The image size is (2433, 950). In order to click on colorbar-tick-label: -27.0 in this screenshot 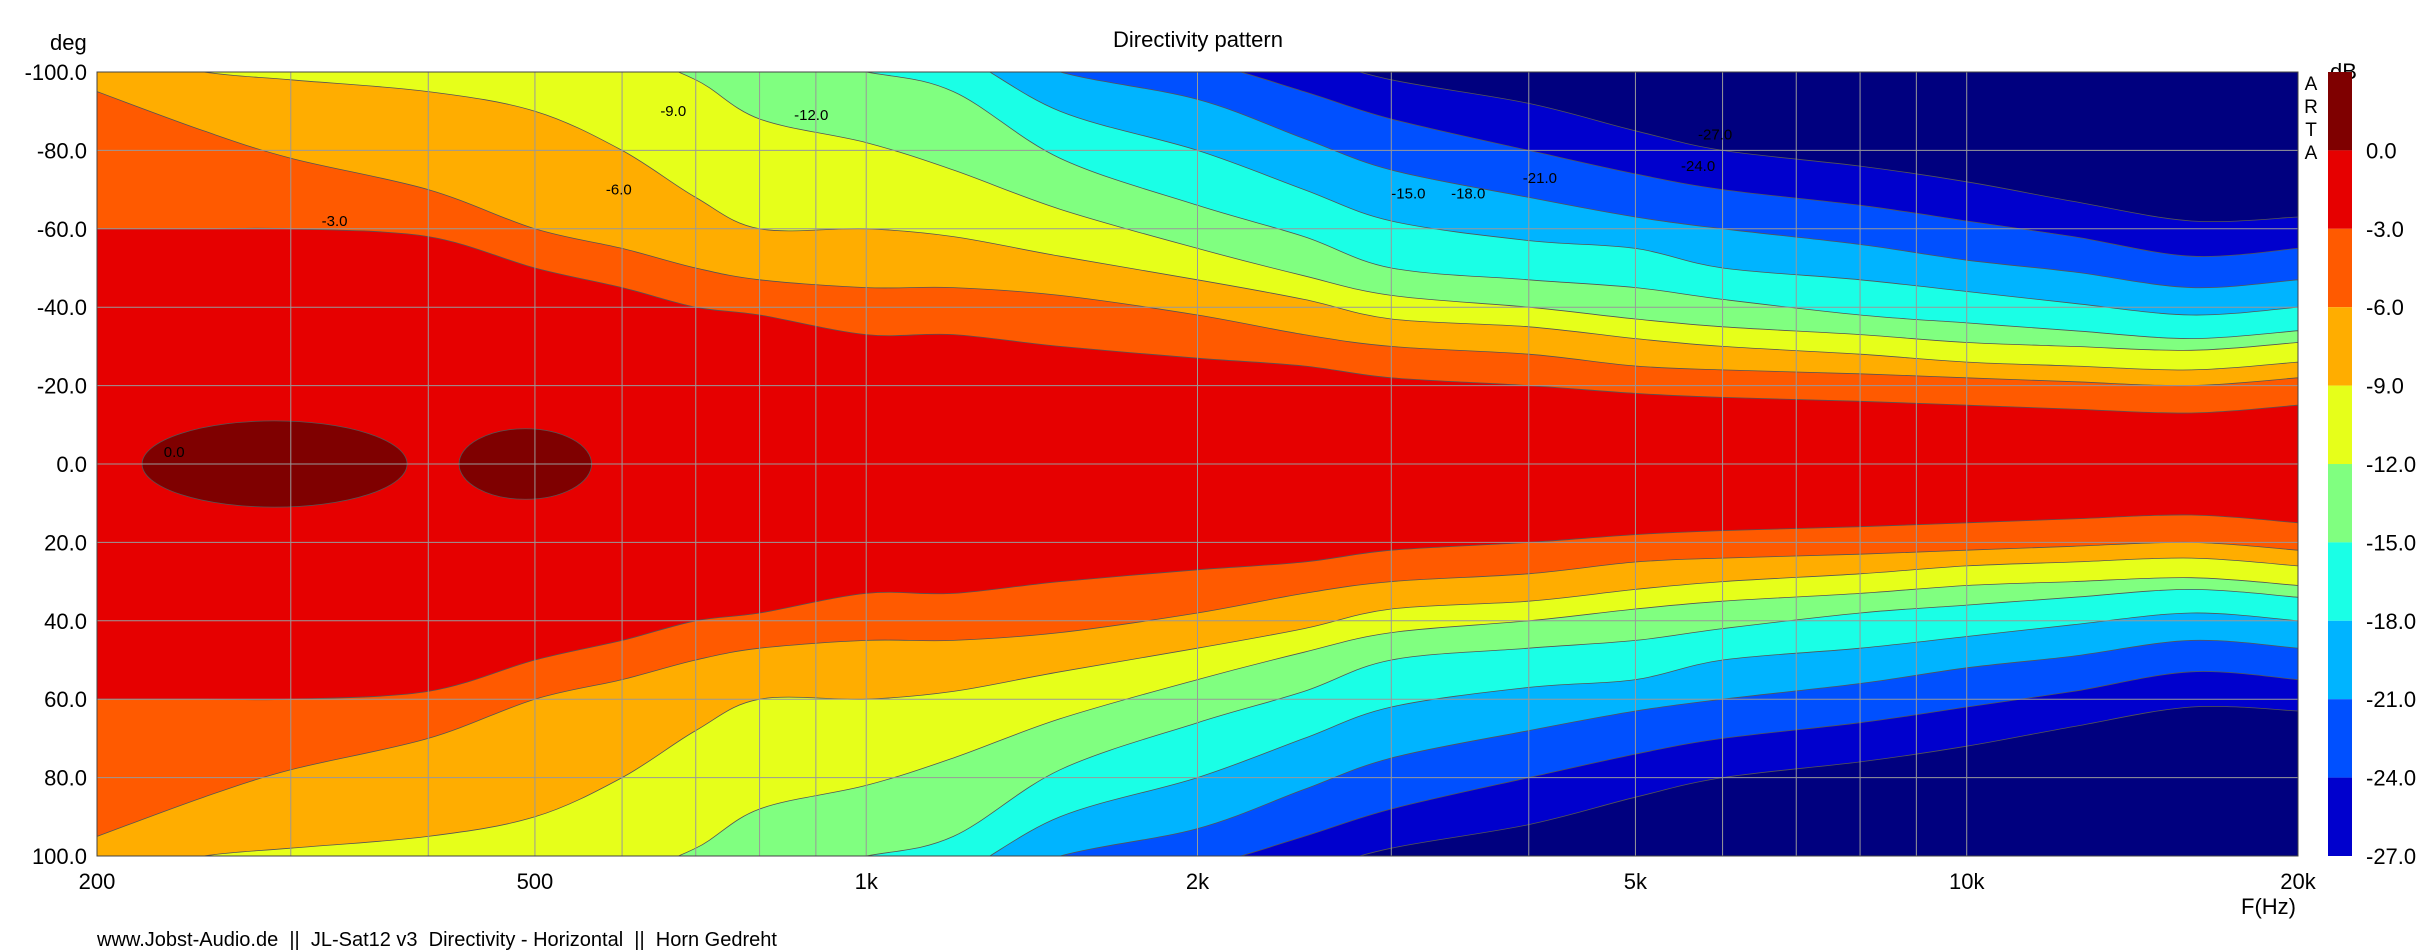, I will do `click(2391, 856)`.